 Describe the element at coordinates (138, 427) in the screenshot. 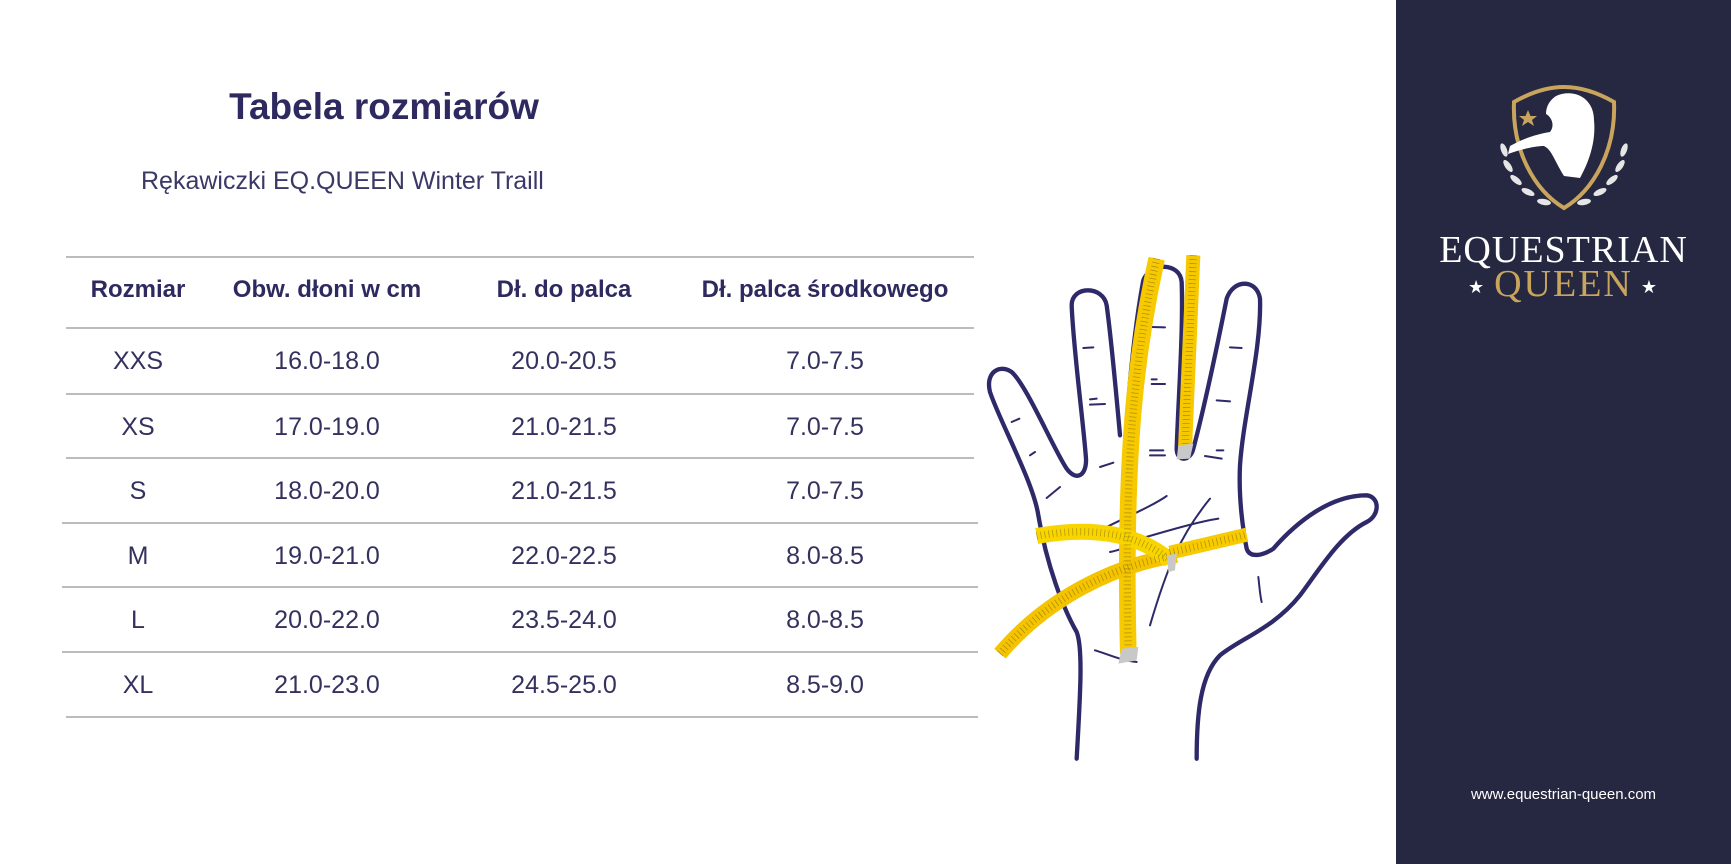

I see `table-cell: XS` at that location.